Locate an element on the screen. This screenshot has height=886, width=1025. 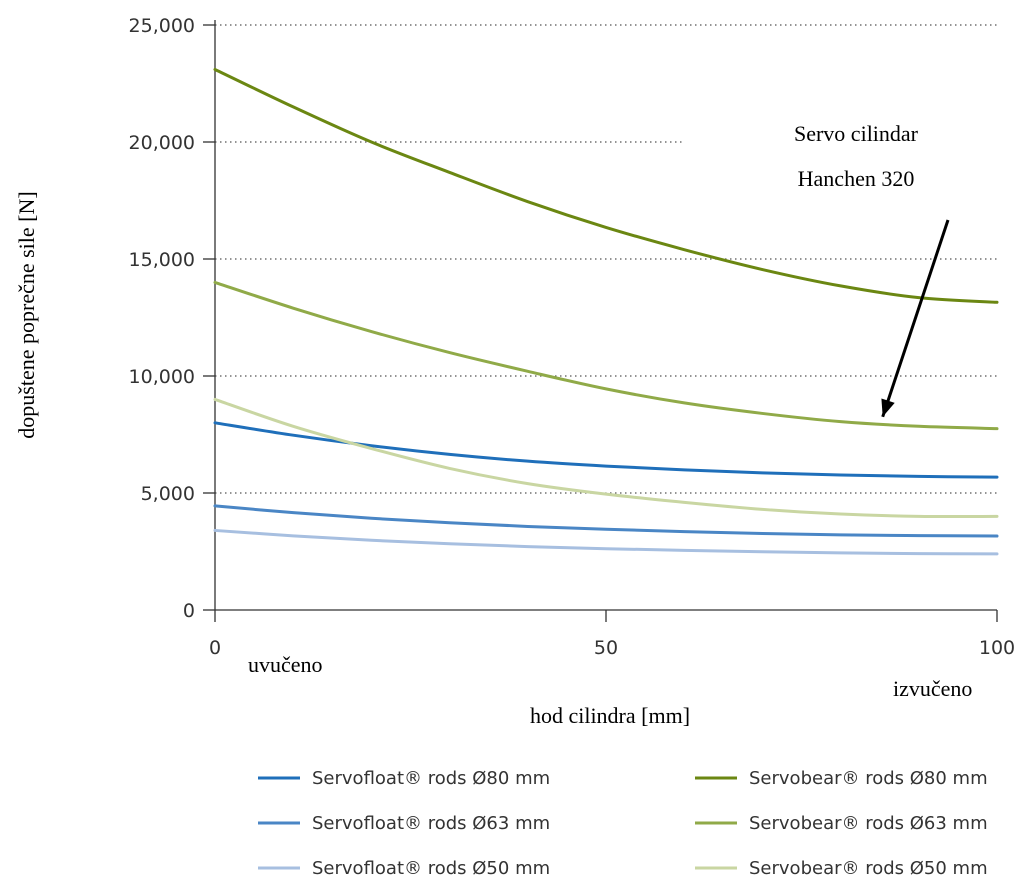
y-axis-title: dopuštene poprečne sile [N] is located at coordinates (26, 314).